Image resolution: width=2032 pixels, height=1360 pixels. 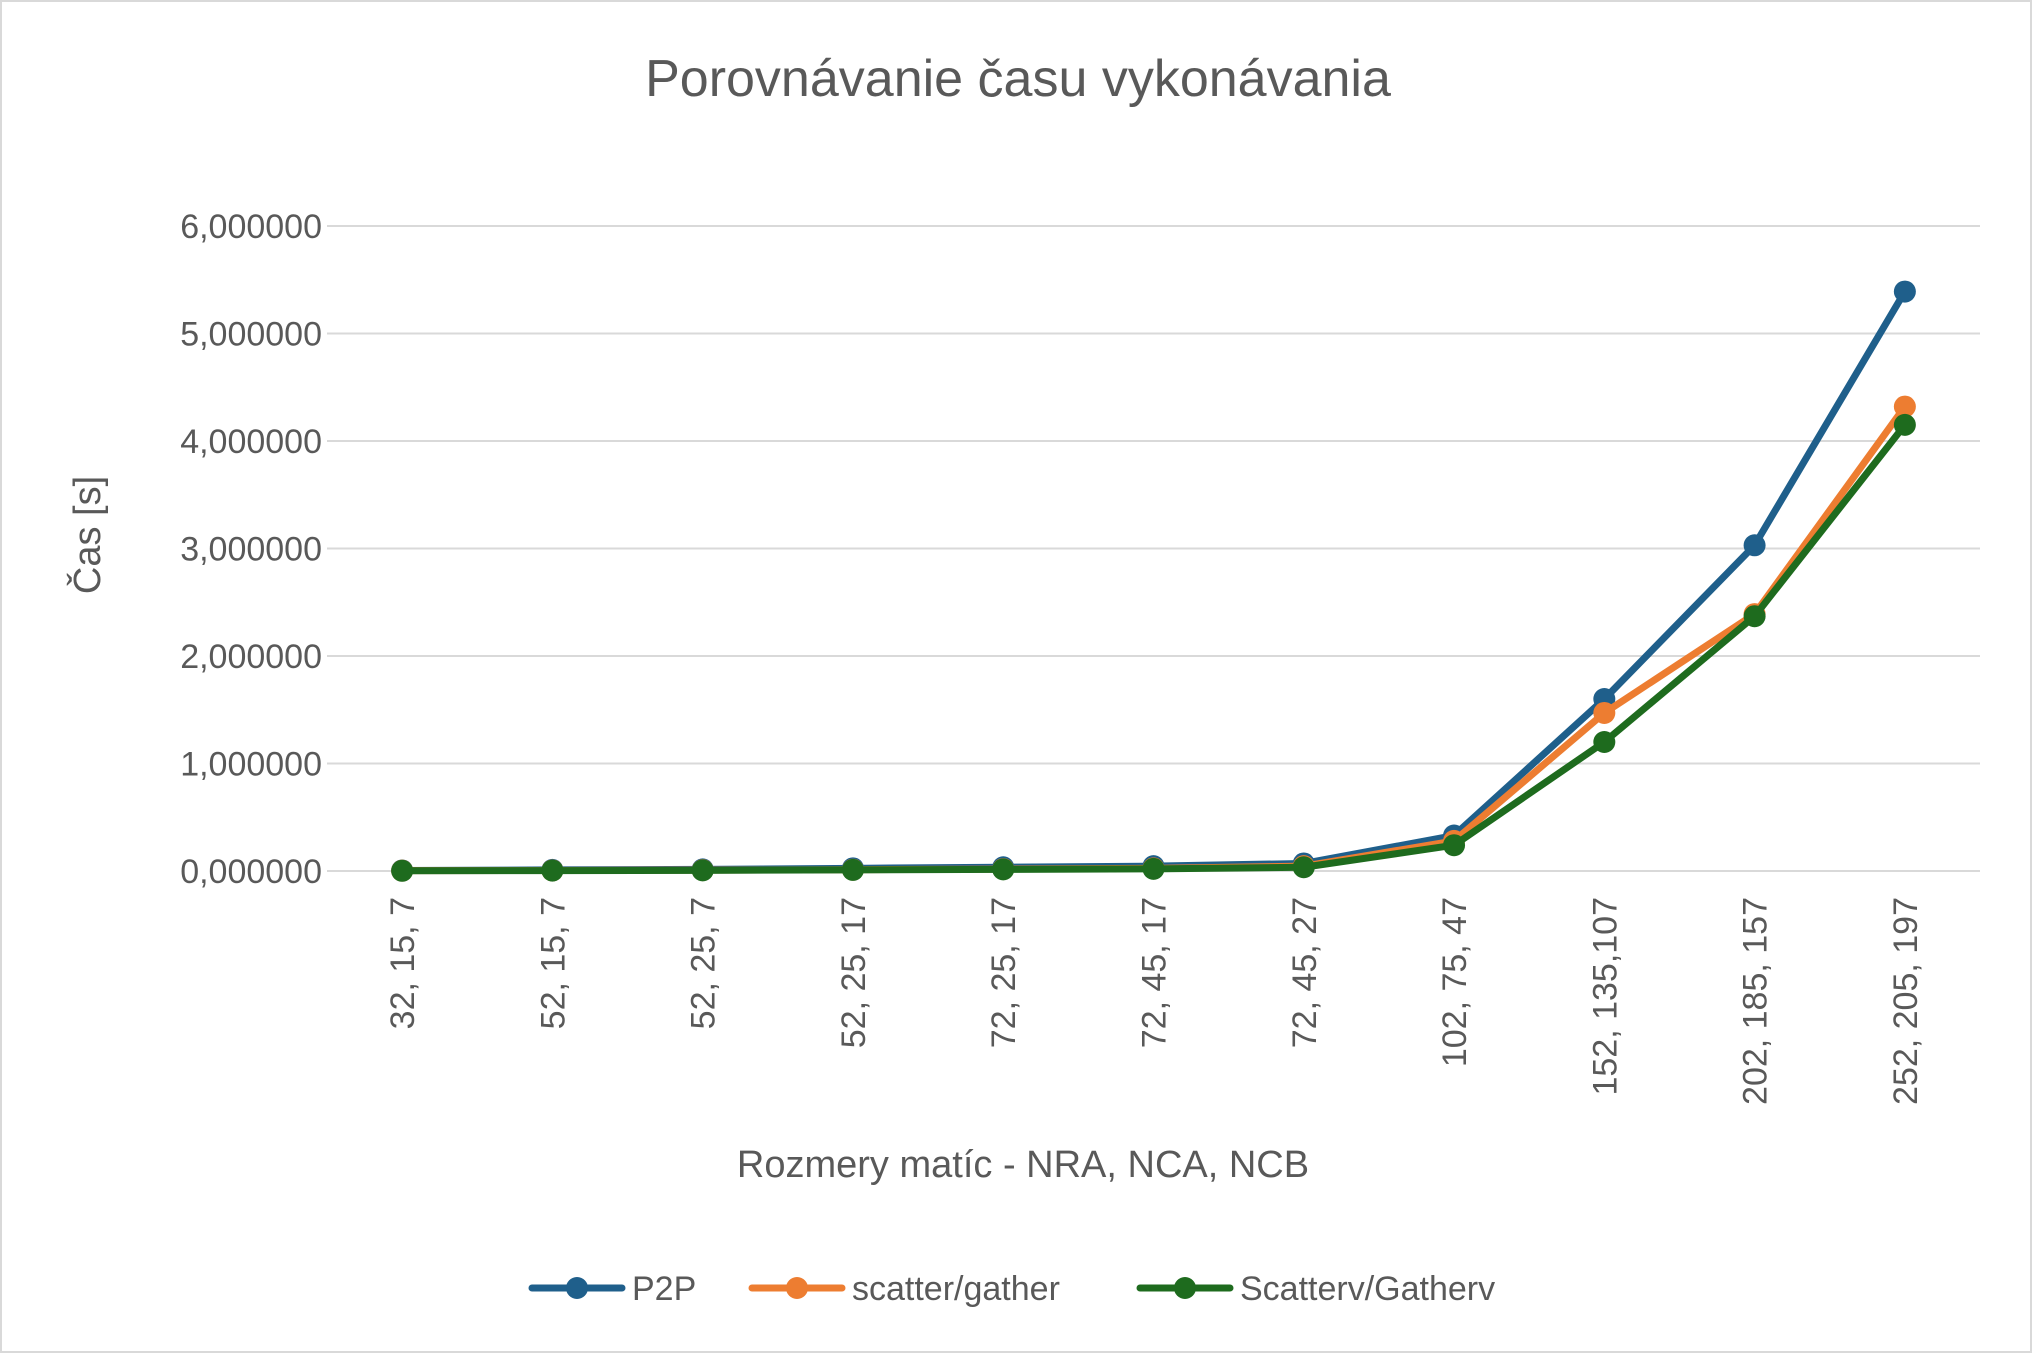 What do you see at coordinates (1305, 972) in the screenshot?
I see `x-tick-label: 72, 45, 27` at bounding box center [1305, 972].